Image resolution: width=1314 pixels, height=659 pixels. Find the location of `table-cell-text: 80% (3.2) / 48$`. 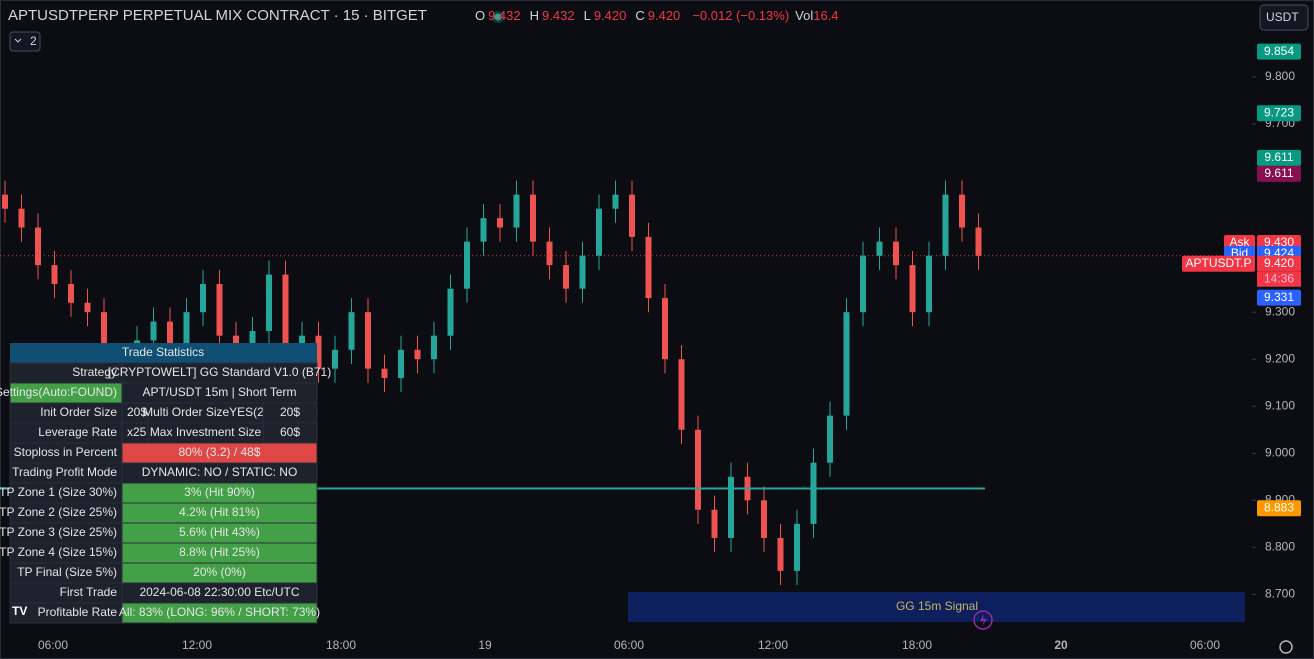

table-cell-text: 80% (3.2) / 48$ is located at coordinates (219, 452).